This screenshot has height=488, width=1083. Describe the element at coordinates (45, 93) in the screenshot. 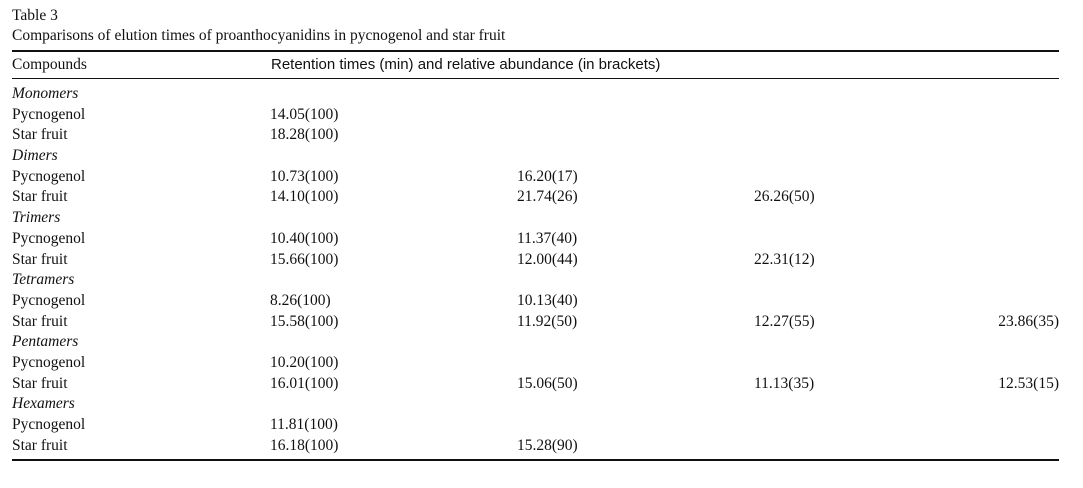

I see `group-name: Monomers` at that location.